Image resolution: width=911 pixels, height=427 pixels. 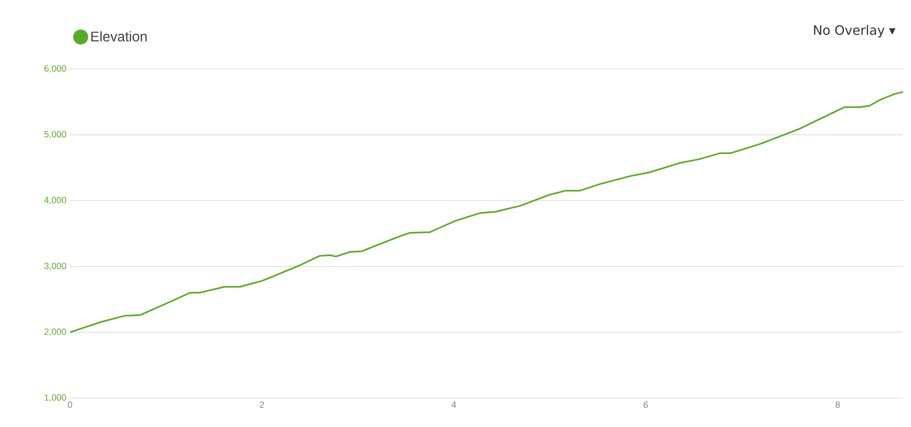 I want to click on x-tick-label: 4, so click(x=454, y=405).